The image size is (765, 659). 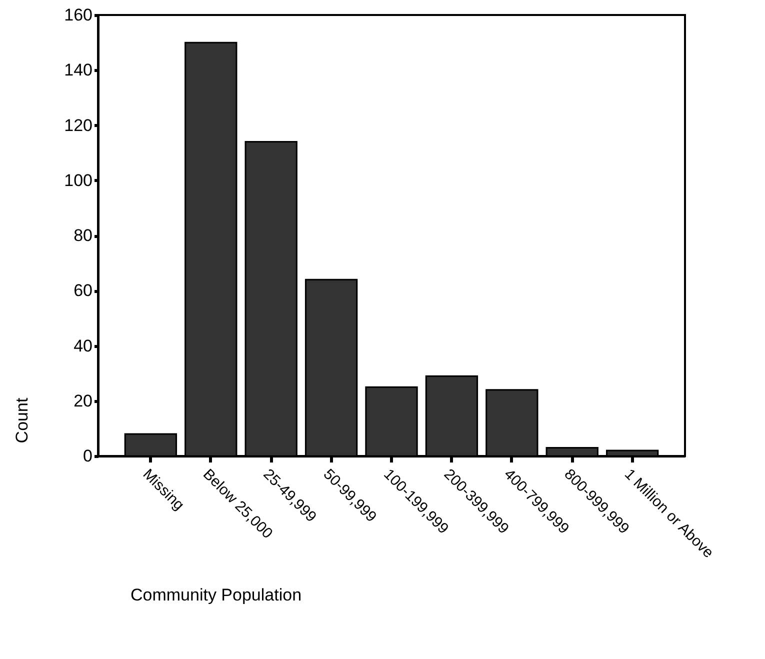 What do you see at coordinates (78, 70) in the screenshot?
I see `y-tick-label: 140` at bounding box center [78, 70].